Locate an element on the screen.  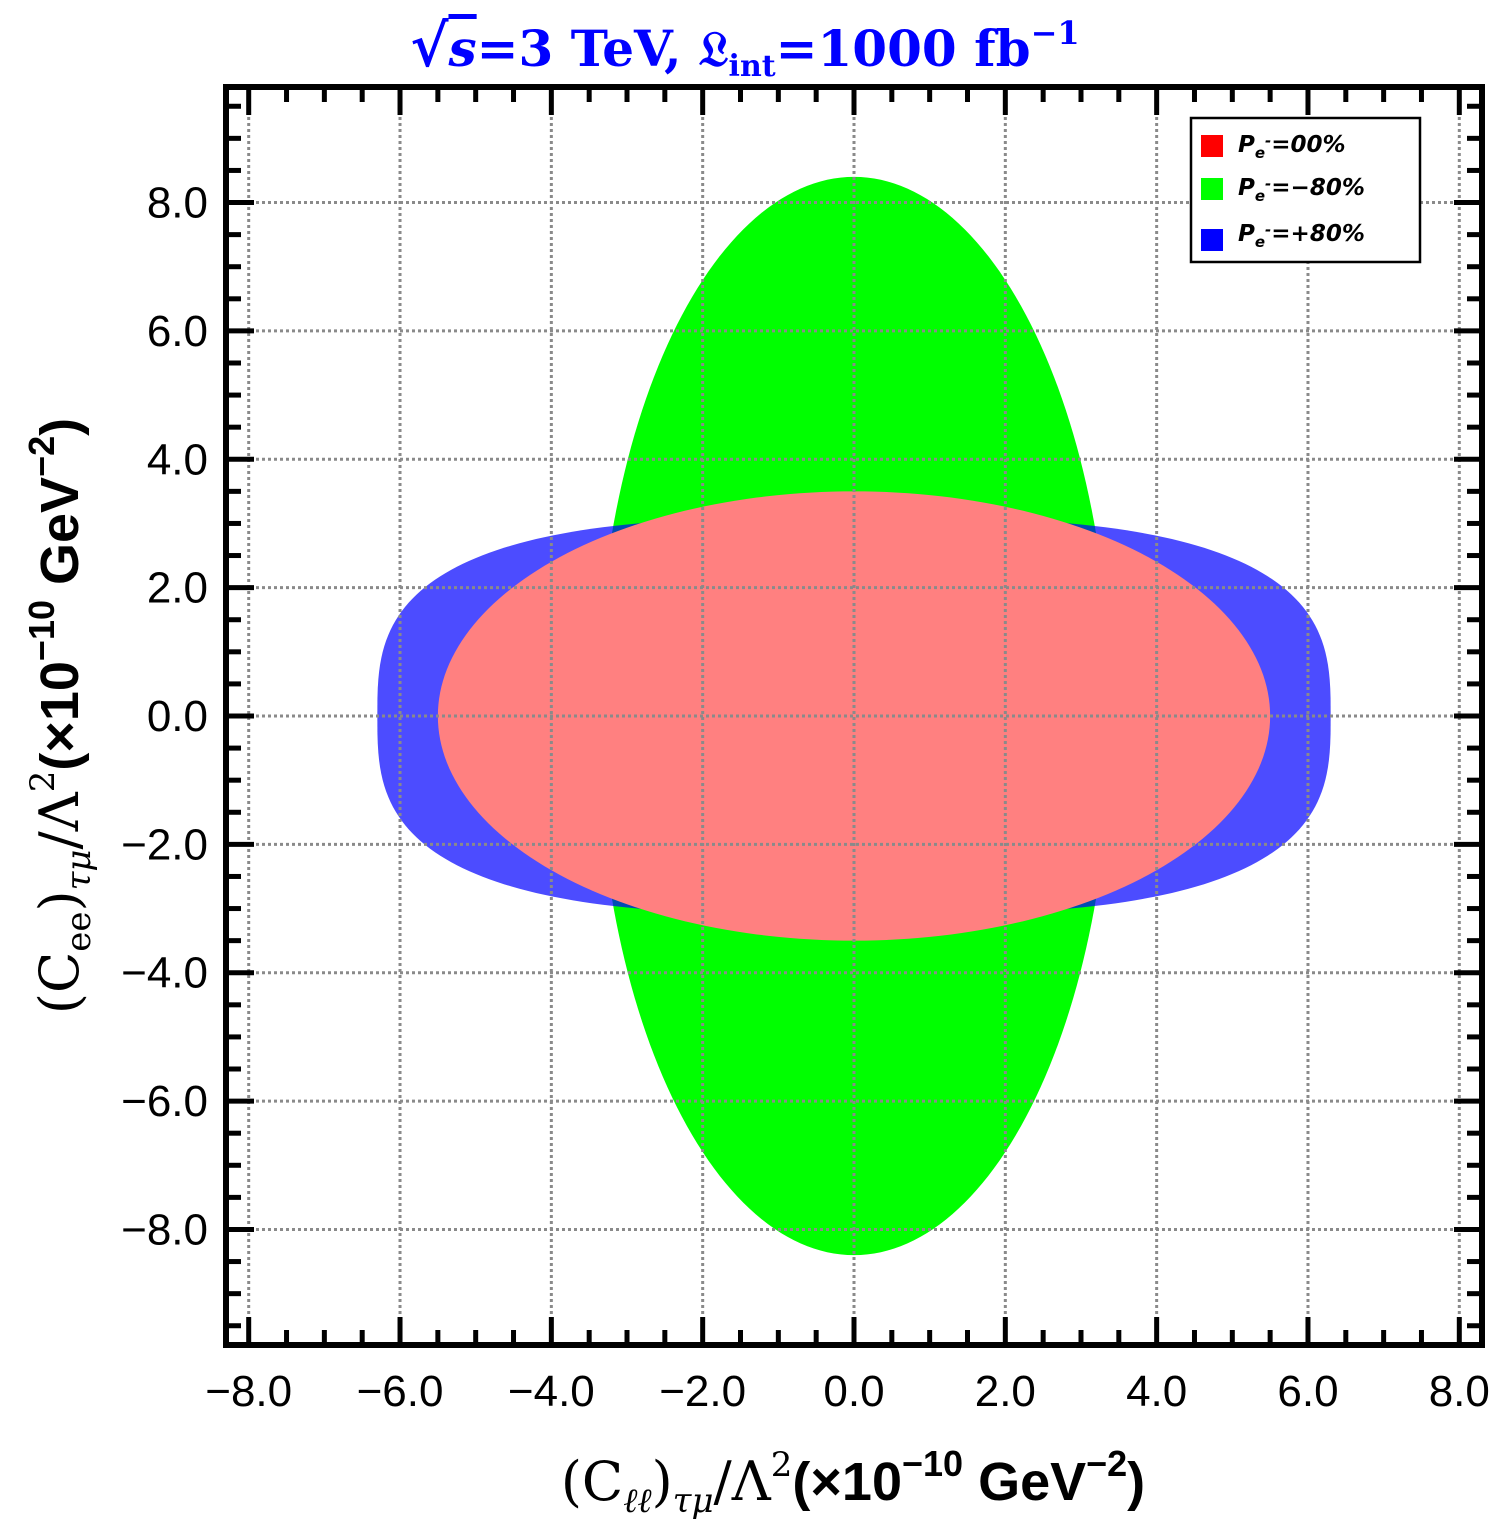
legend: Pe-=00% Pe-=−80% Pe-=+80% is located at coordinates (1305, 190).